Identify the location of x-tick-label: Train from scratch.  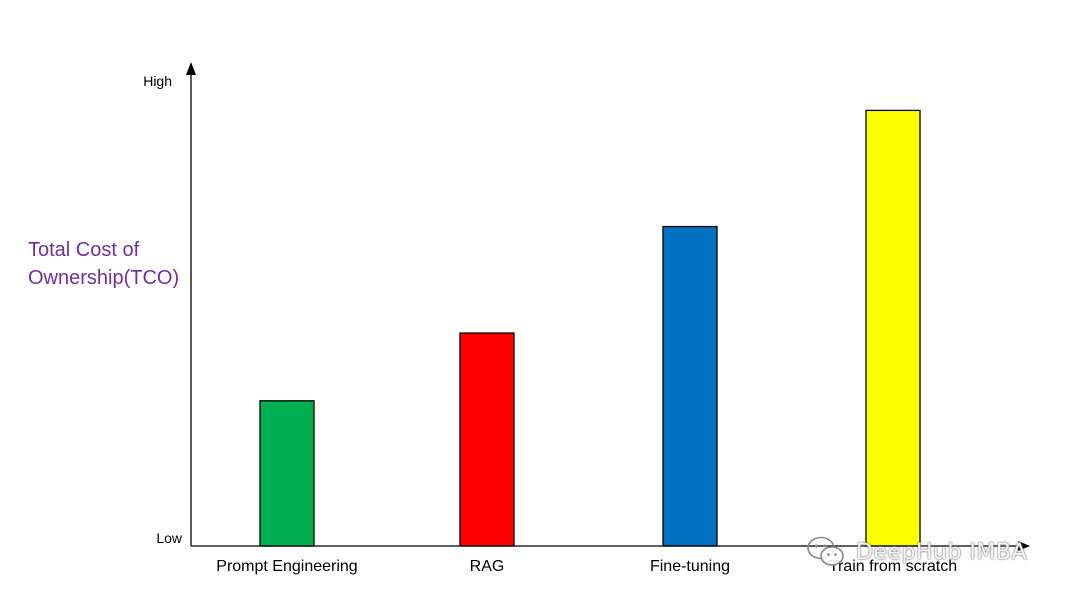
(893, 566).